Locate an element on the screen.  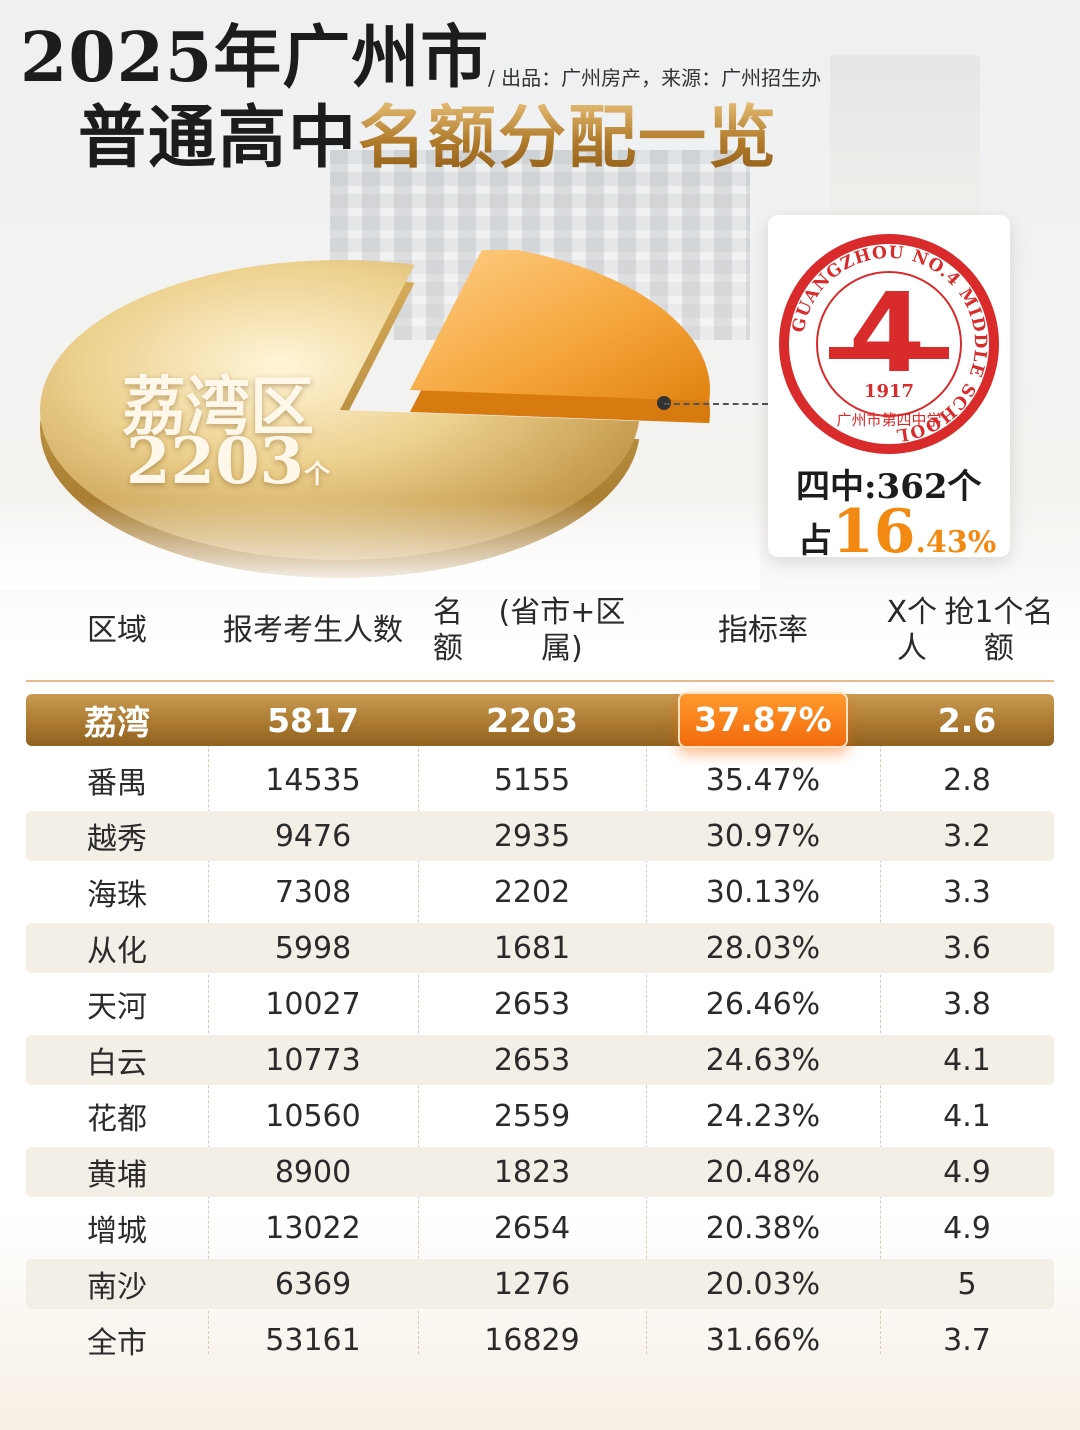
share-small: .43% is located at coordinates (956, 542).